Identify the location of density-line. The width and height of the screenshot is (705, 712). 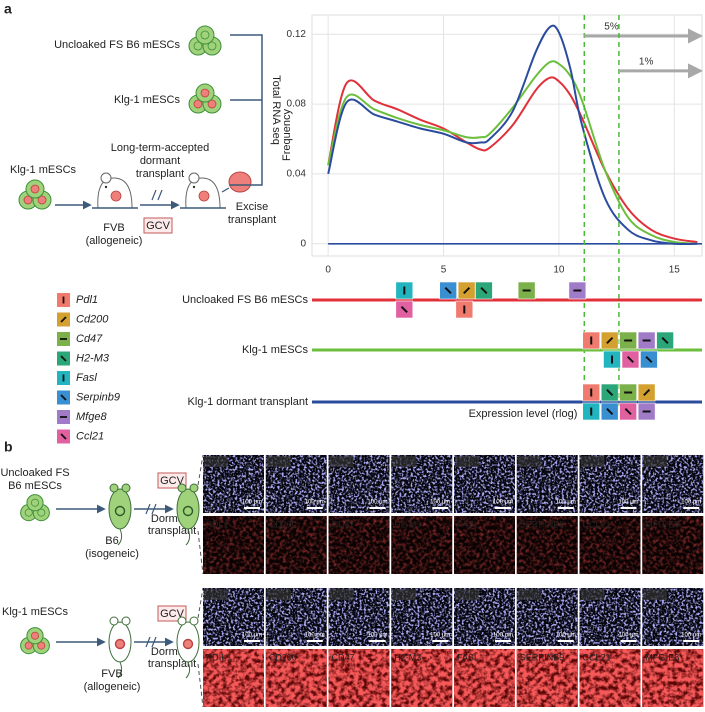
(512, 160).